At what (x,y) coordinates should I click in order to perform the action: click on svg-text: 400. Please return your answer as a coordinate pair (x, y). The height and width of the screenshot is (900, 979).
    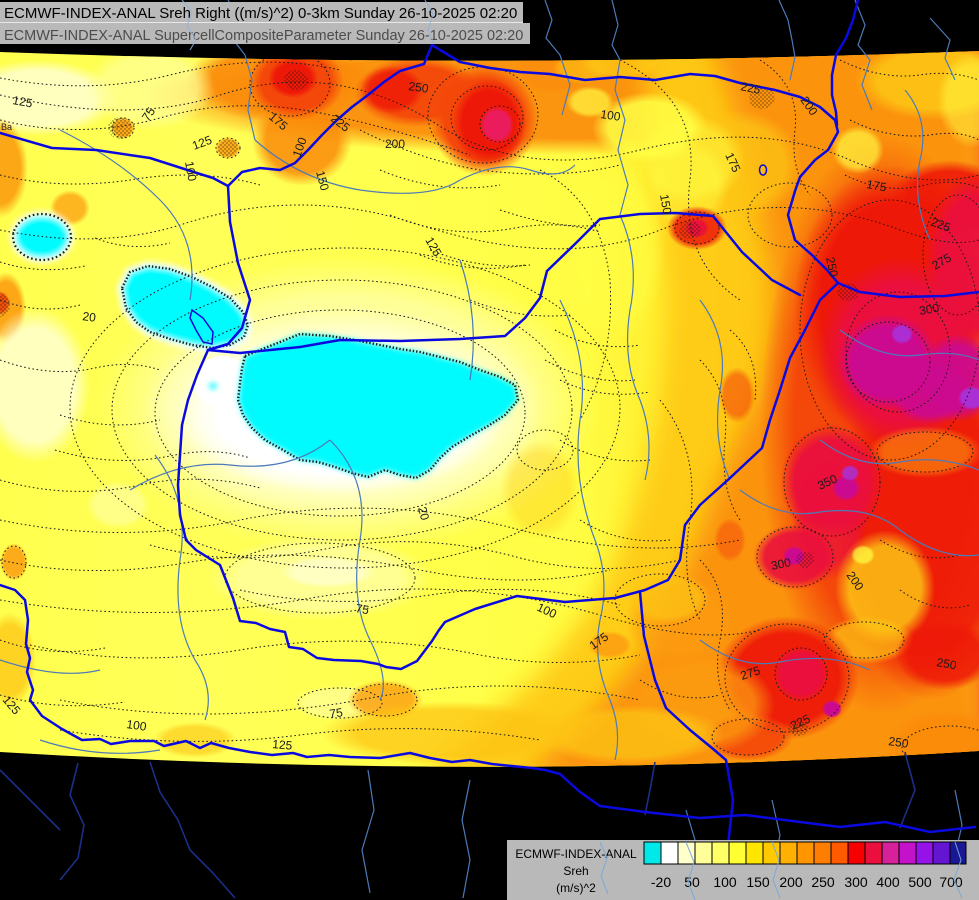
    Looking at the image, I should click on (888, 882).